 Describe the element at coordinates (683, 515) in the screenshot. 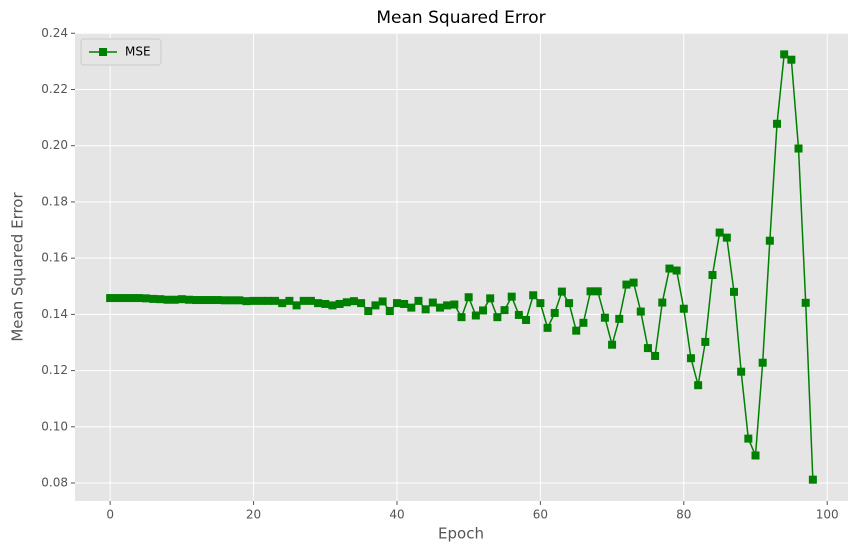

I see `x-tick-label: 80` at that location.